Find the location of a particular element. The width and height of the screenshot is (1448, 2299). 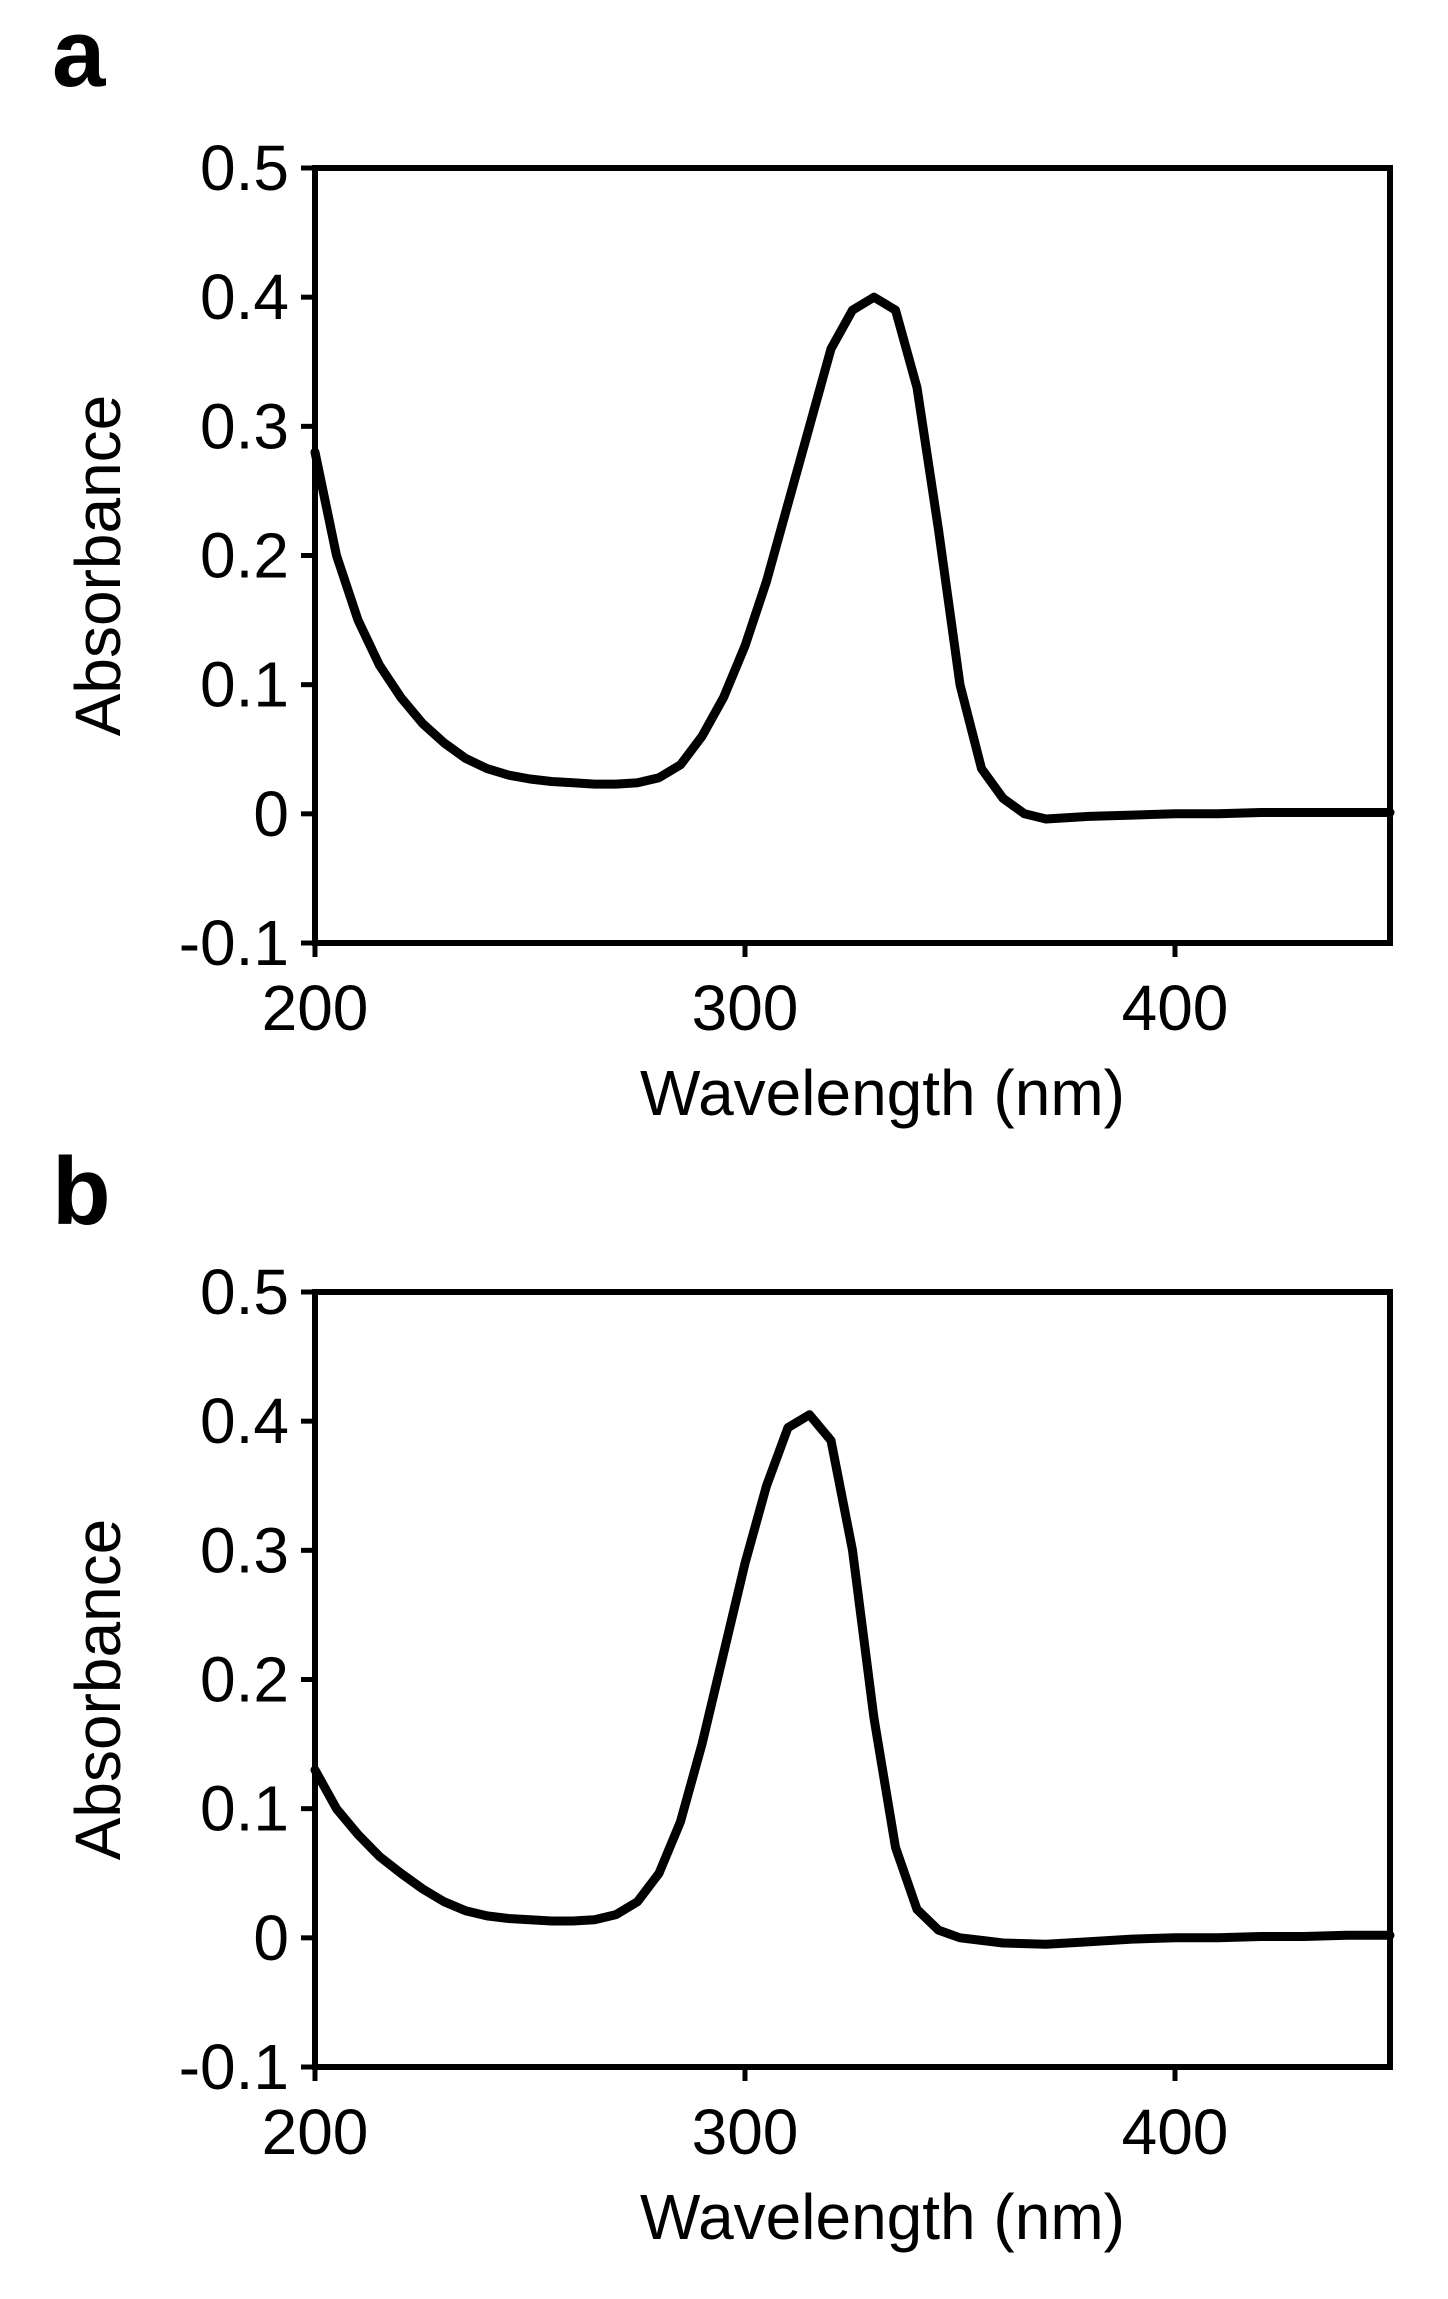

panel-b-x-tick-label: 200 is located at coordinates (315, 2132).